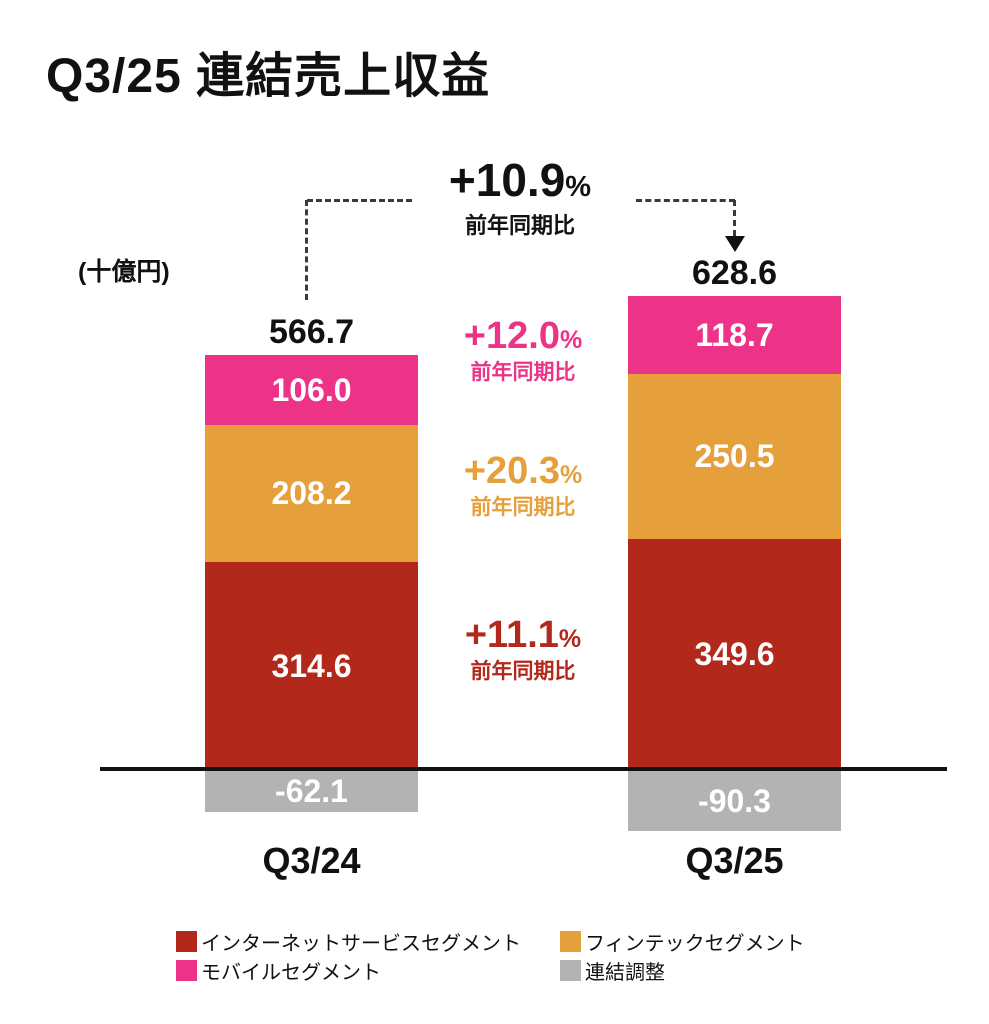  What do you see at coordinates (523, 769) in the screenshot?
I see `zero-baseline` at bounding box center [523, 769].